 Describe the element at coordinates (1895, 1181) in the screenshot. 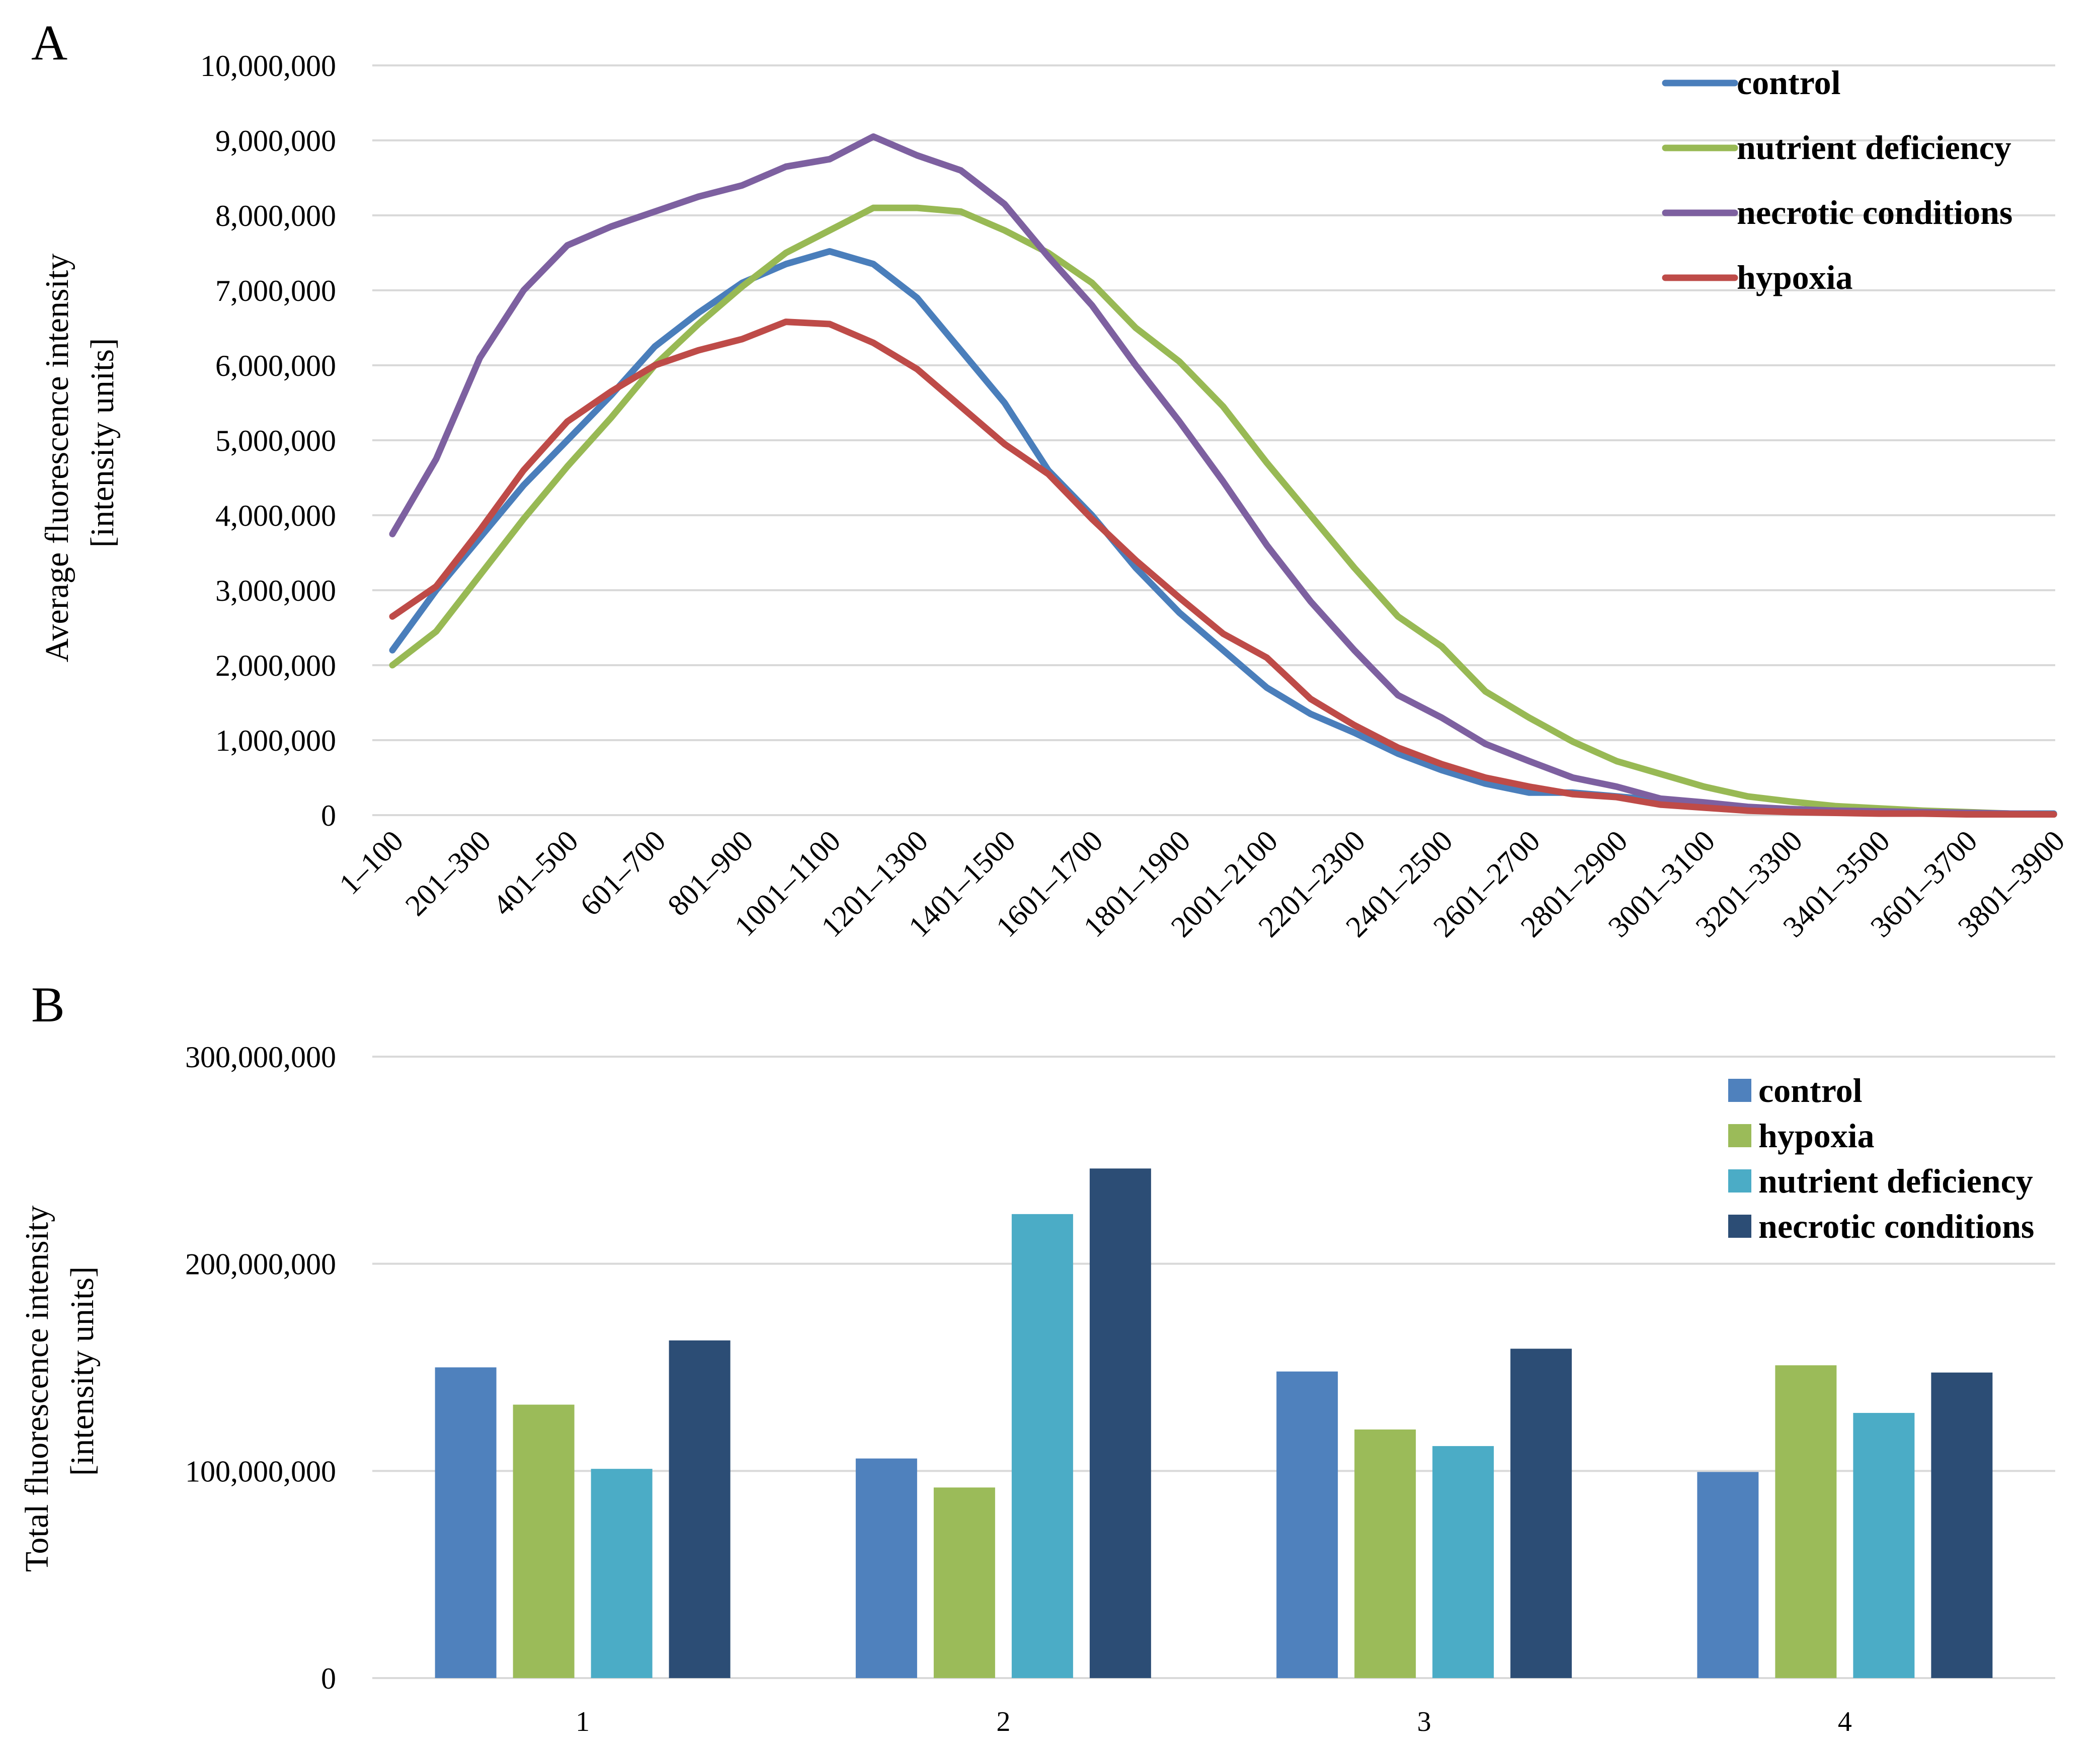

I see `panel-b-legend-label-nutrient-deficiency: nutrient deficiency` at that location.